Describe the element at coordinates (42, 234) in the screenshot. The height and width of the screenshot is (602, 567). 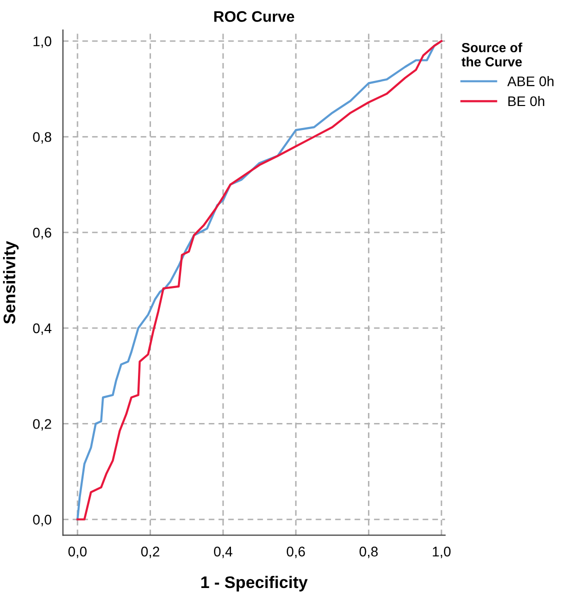
I see `y-tick-label: 0,6` at that location.